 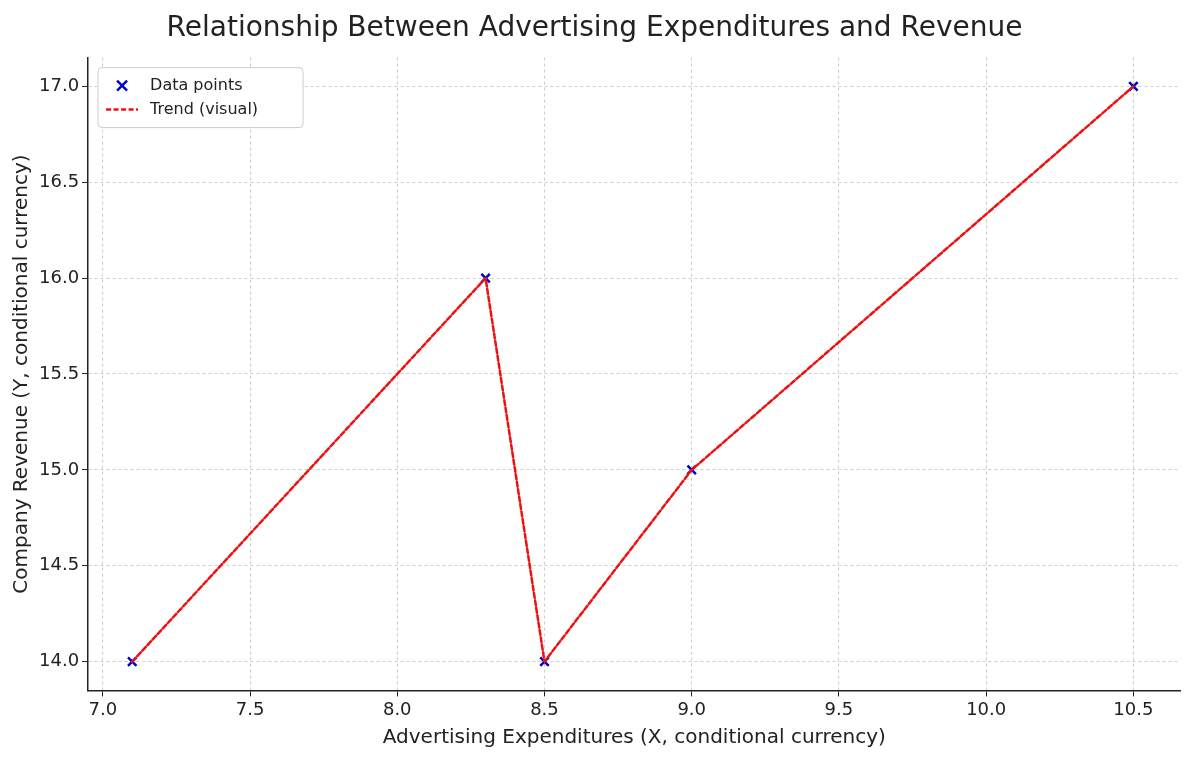 What do you see at coordinates (397, 708) in the screenshot?
I see `x-tick-label: 8.0` at bounding box center [397, 708].